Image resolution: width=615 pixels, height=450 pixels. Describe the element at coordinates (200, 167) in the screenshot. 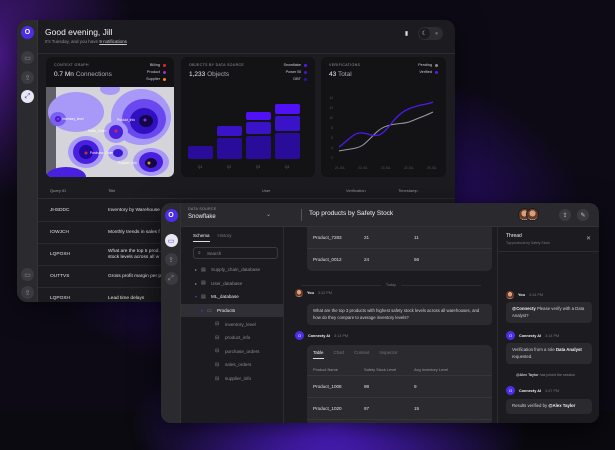

I see `svg-text: Q1` at that location.